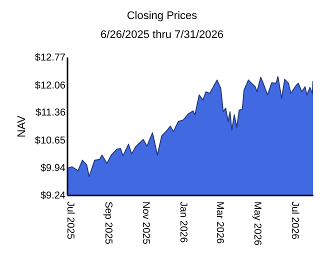 This screenshot has width=324, height=267. Describe the element at coordinates (108, 223) in the screenshot. I see `x-tick-label: Sep 2025` at that location.